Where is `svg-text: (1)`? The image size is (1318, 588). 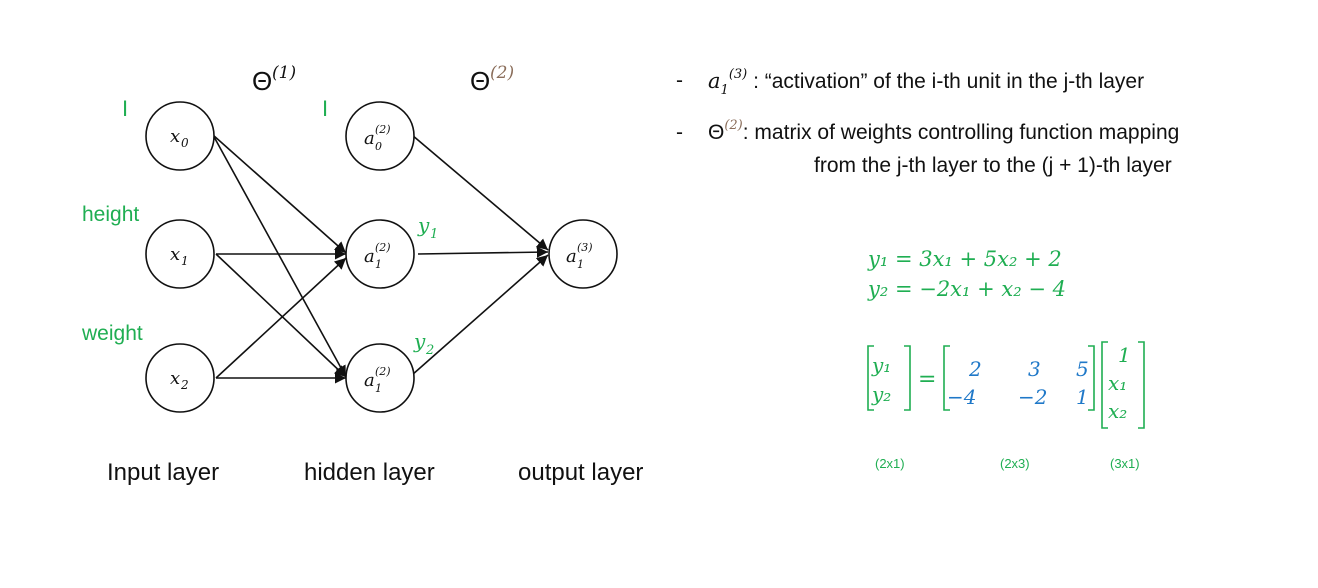
svg-text: (1) is located at coordinates (284, 73).